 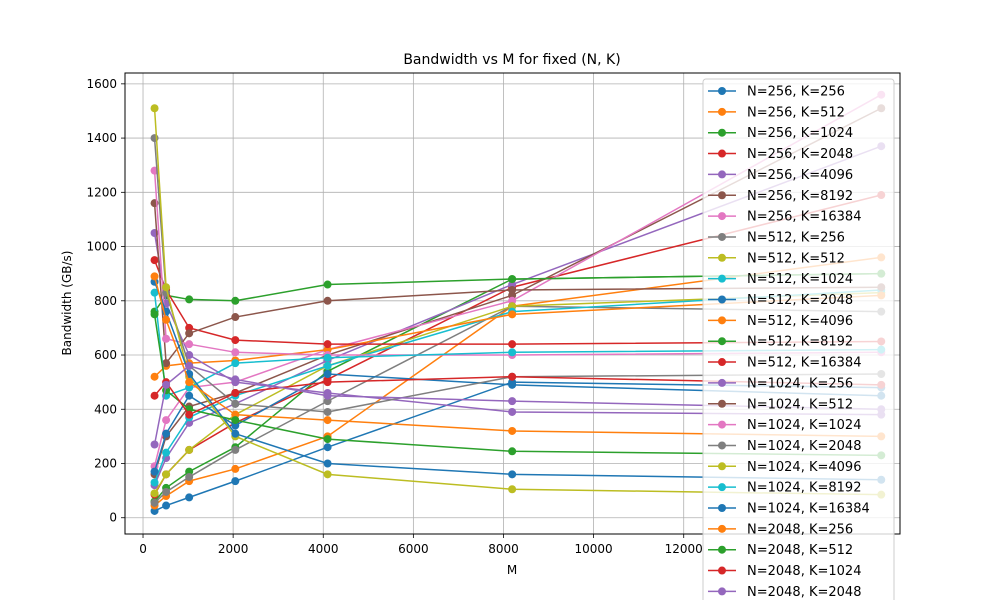 I want to click on legend-label: N=256, K=8192, so click(x=800, y=196).